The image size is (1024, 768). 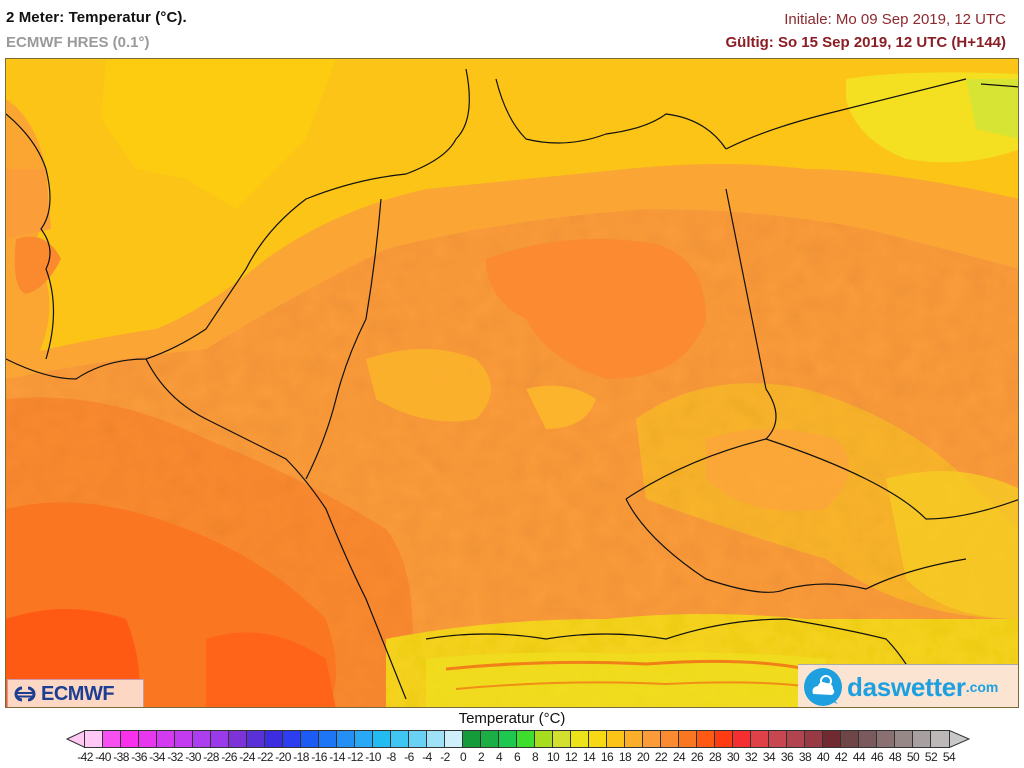 What do you see at coordinates (121, 757) in the screenshot?
I see `colorbar-tick-label: -38` at bounding box center [121, 757].